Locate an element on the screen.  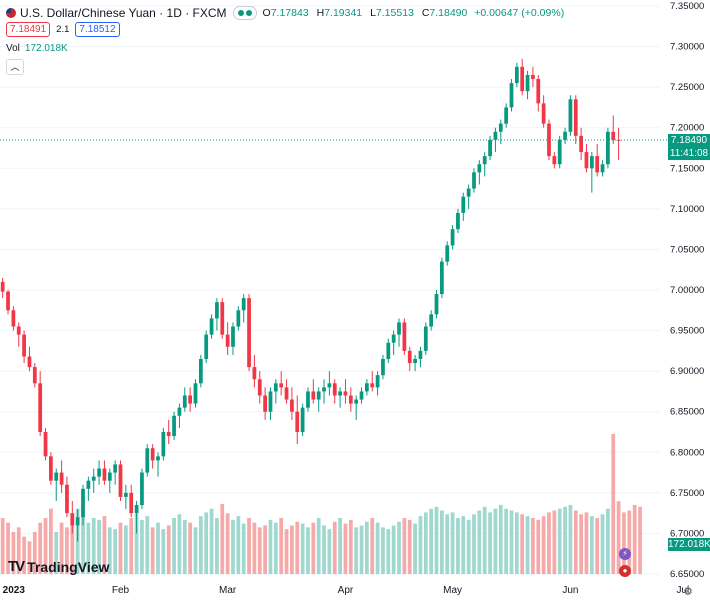
lightning-event-icon: ⚡ is located at coordinates (625, 554).